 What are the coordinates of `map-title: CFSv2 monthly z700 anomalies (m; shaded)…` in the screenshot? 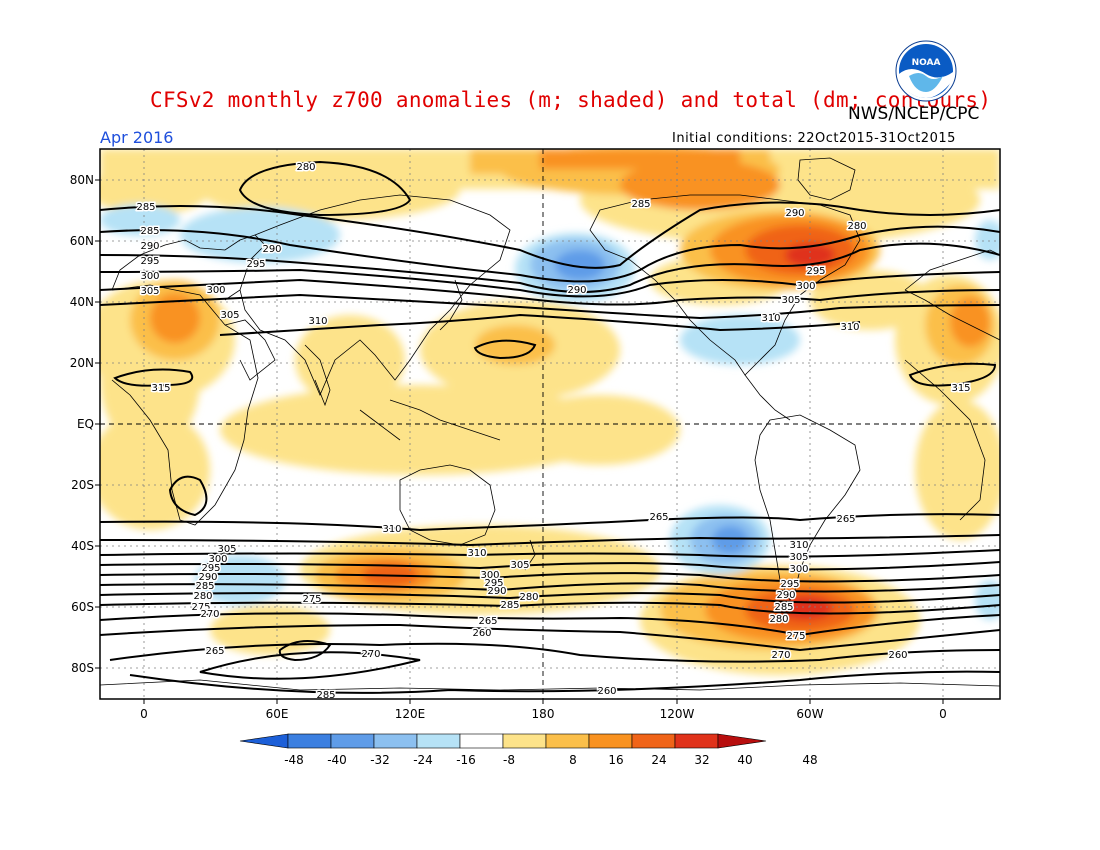 It's located at (571, 100).